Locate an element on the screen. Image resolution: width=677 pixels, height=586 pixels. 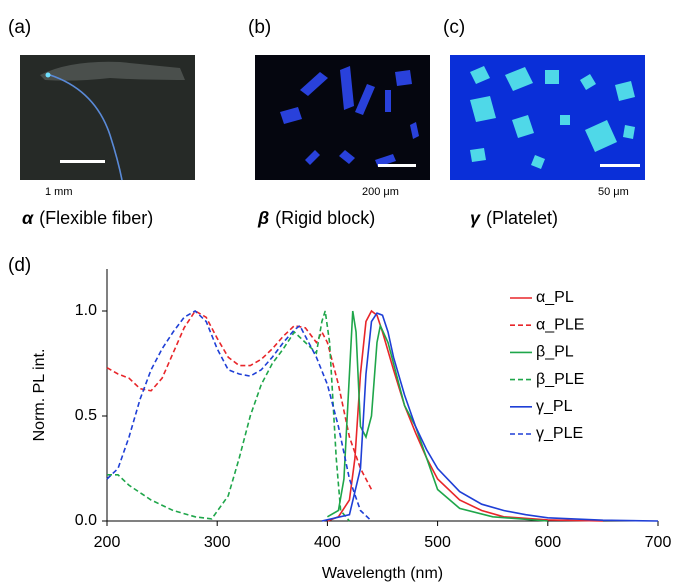
x-axis-label: Wavelength (nm) is located at coordinates (382, 573).